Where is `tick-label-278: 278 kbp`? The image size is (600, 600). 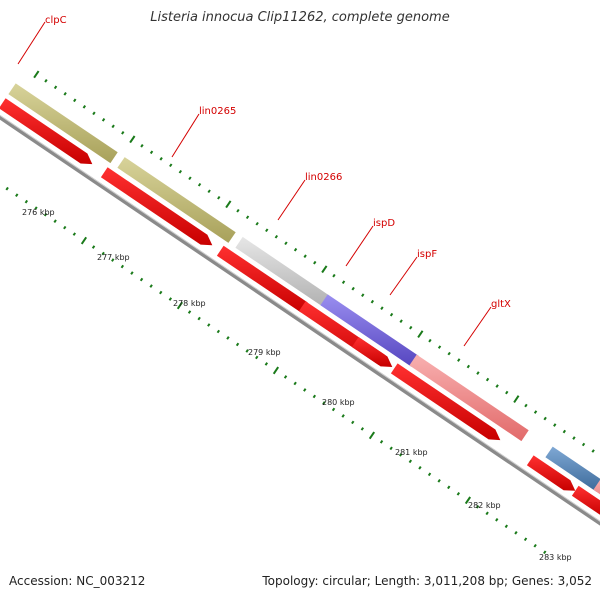
tick-label-278: 278 kbp is located at coordinates (189, 303).